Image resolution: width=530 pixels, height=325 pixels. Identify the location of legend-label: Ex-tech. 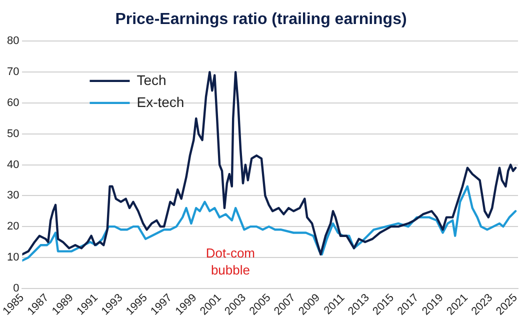
(160, 102).